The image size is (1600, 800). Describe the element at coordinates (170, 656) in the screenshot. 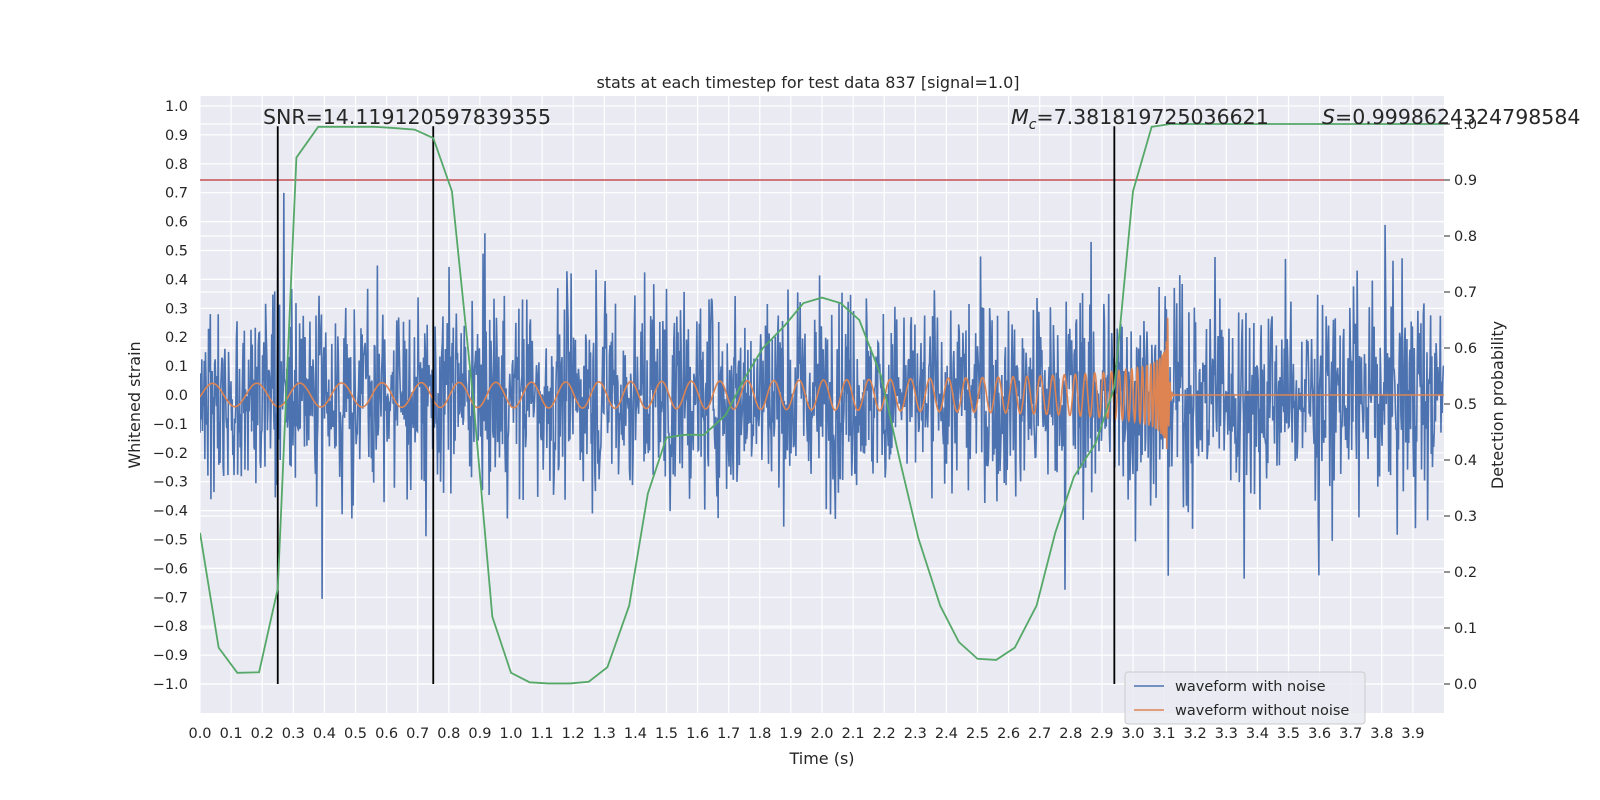

I see `y-tick-label: −0.9` at that location.